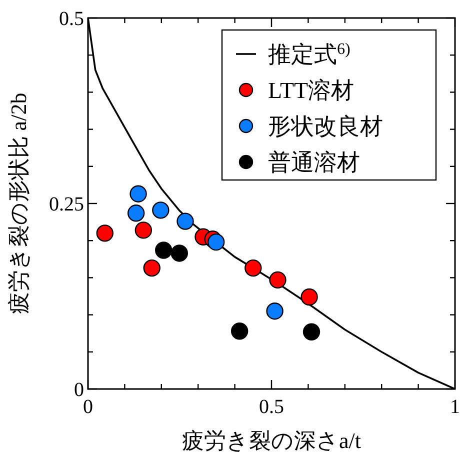 The height and width of the screenshot is (456, 463). I want to click on legend-label: 形状改良材, so click(325, 126).